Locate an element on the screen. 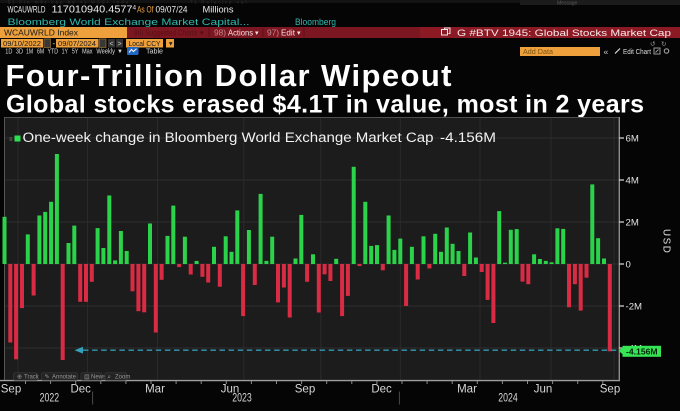 The image size is (680, 411). svg-text: As Of is located at coordinates (145, 10).